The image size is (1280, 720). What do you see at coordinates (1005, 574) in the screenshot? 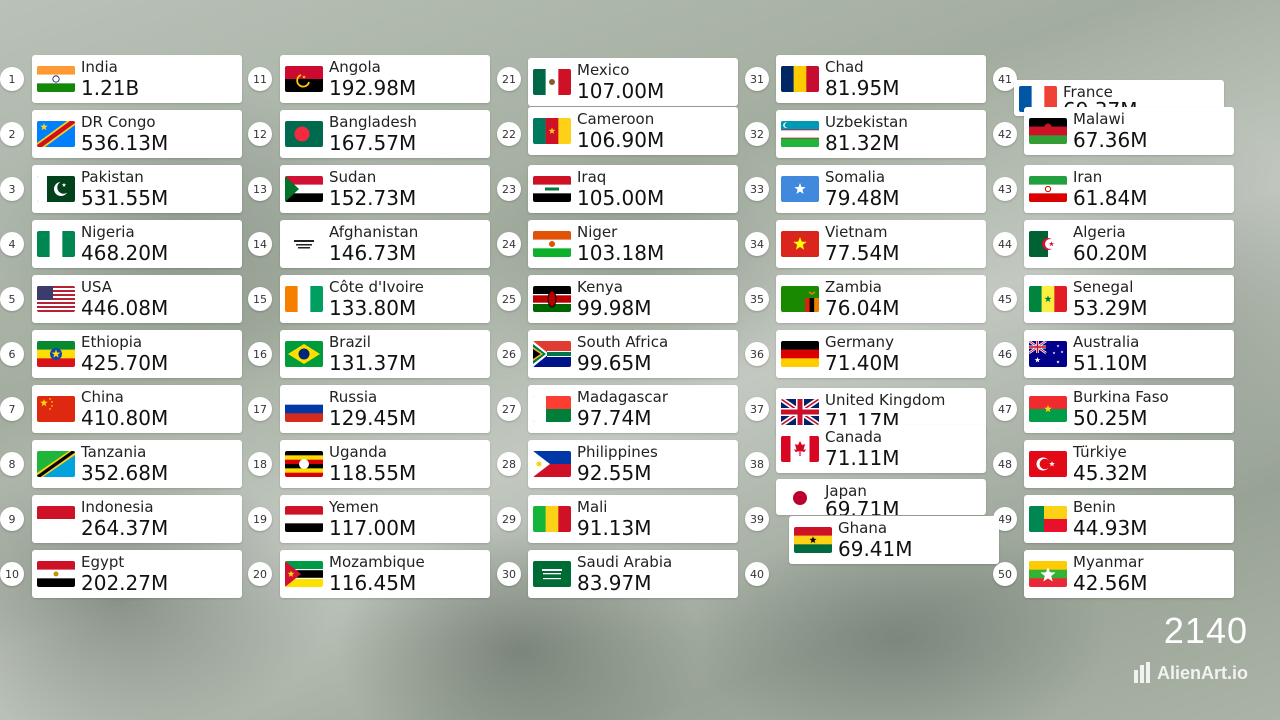
I see `rank-badge: 50` at bounding box center [1005, 574].